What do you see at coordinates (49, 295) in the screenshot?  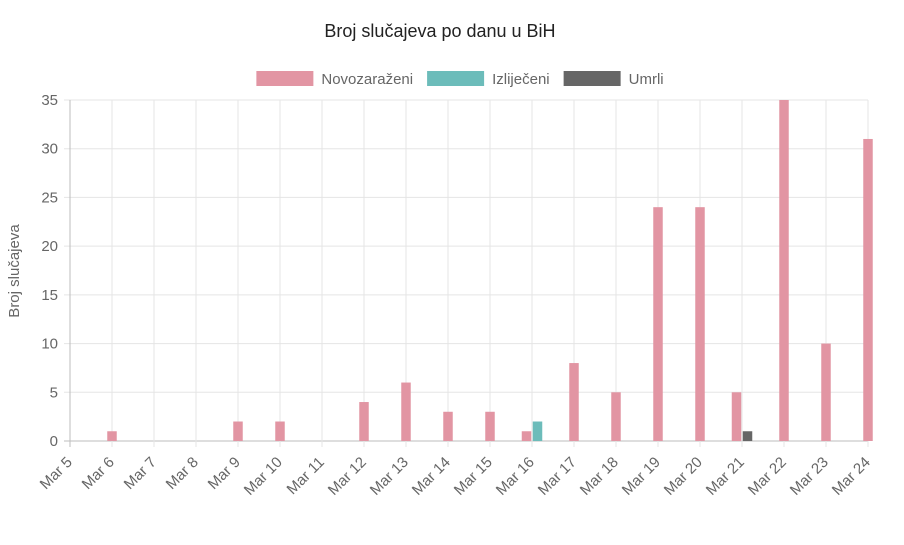 I see `y-tick-label: 15` at bounding box center [49, 295].